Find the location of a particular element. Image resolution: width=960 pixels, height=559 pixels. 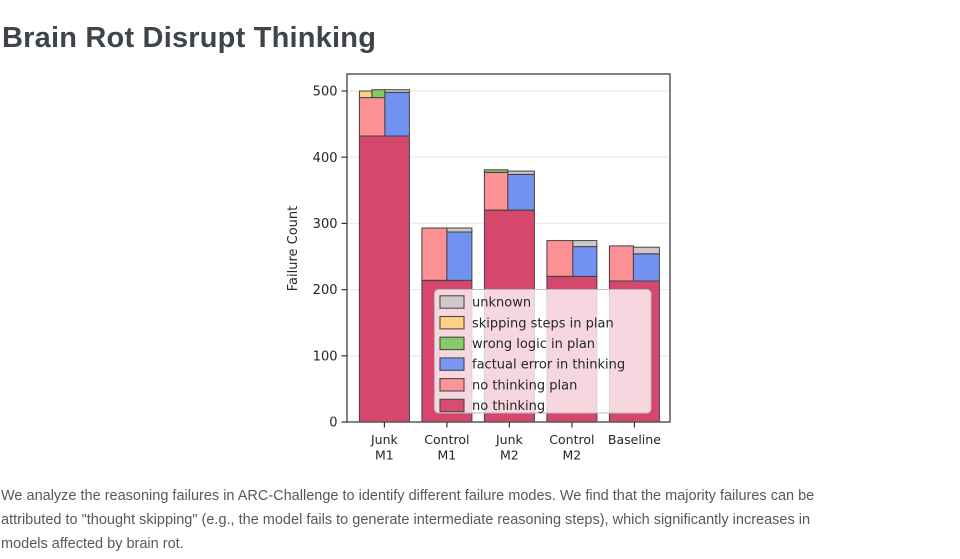

legend-label: unknown is located at coordinates (501, 303).